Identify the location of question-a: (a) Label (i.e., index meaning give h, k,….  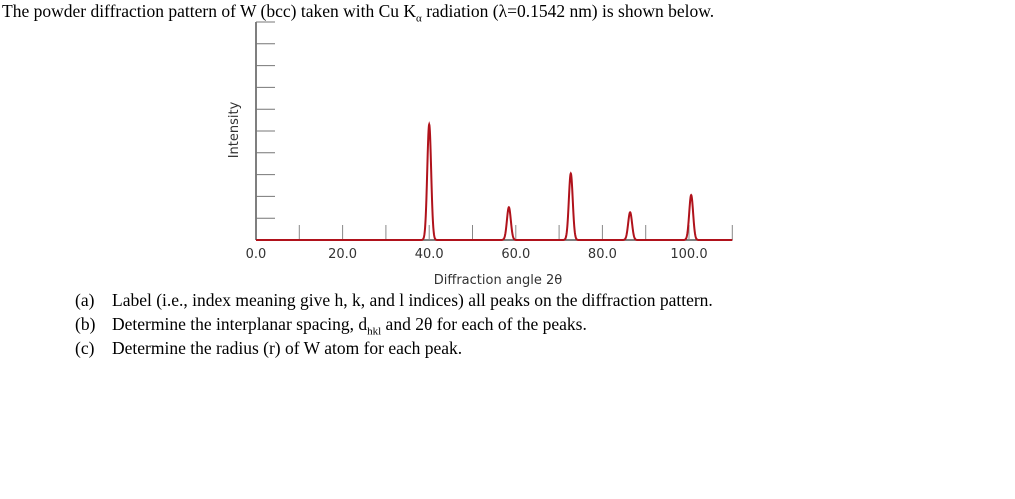
(394, 300).